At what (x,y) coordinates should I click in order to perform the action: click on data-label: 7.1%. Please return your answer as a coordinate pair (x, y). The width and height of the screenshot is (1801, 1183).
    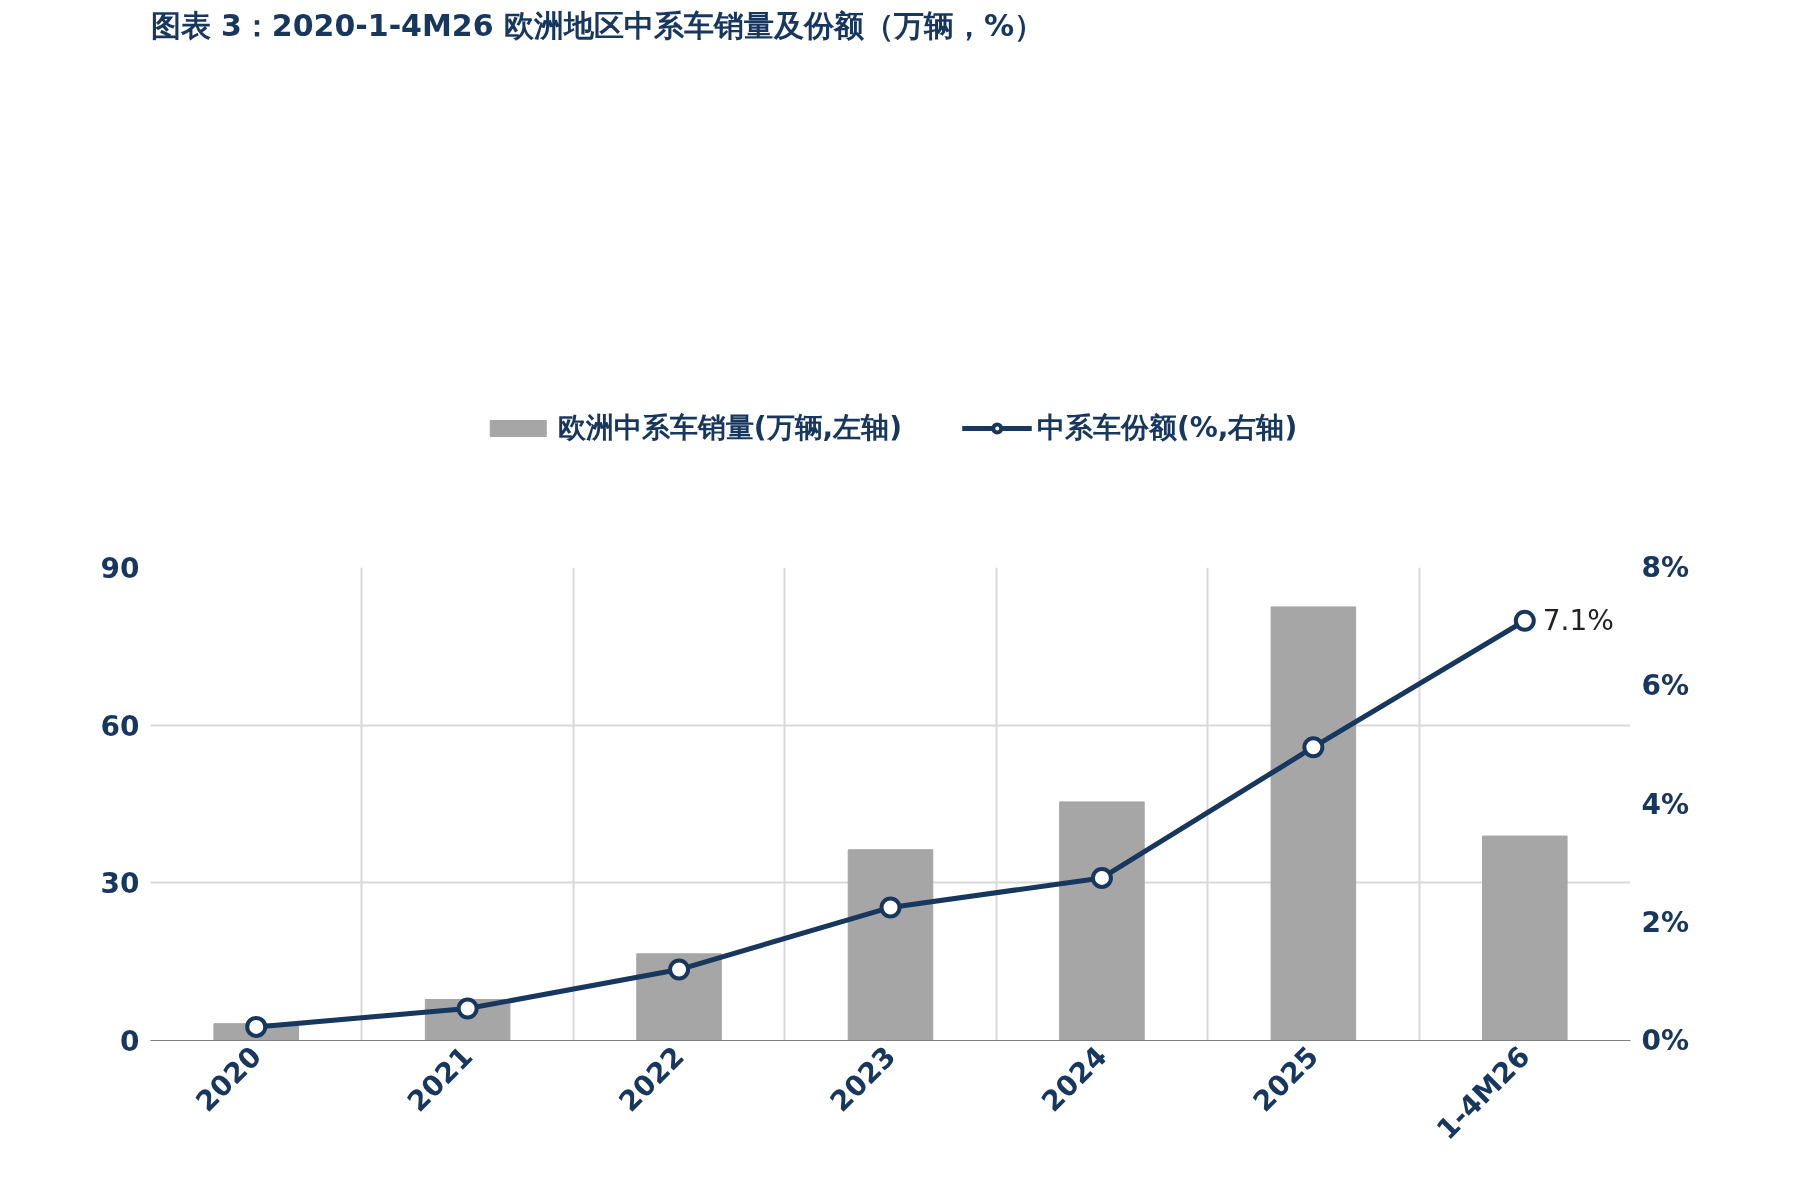
    Looking at the image, I should click on (1578, 621).